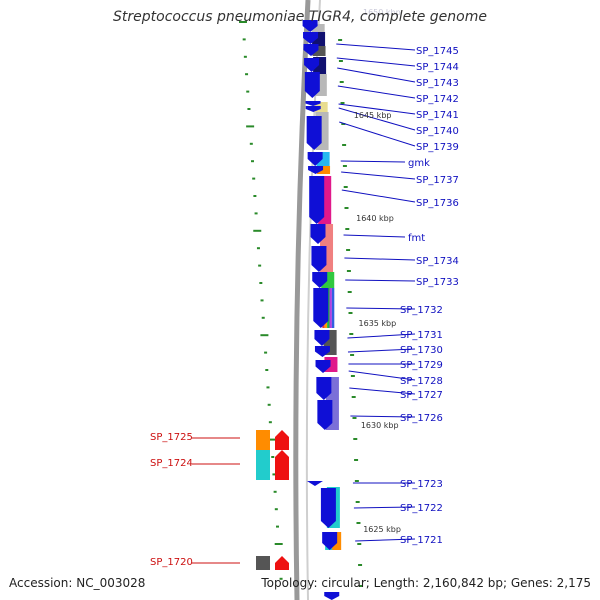  What do you see at coordinates (421, 381) in the screenshot?
I see `gene-label-sp_1728: SP_1728` at bounding box center [421, 381].